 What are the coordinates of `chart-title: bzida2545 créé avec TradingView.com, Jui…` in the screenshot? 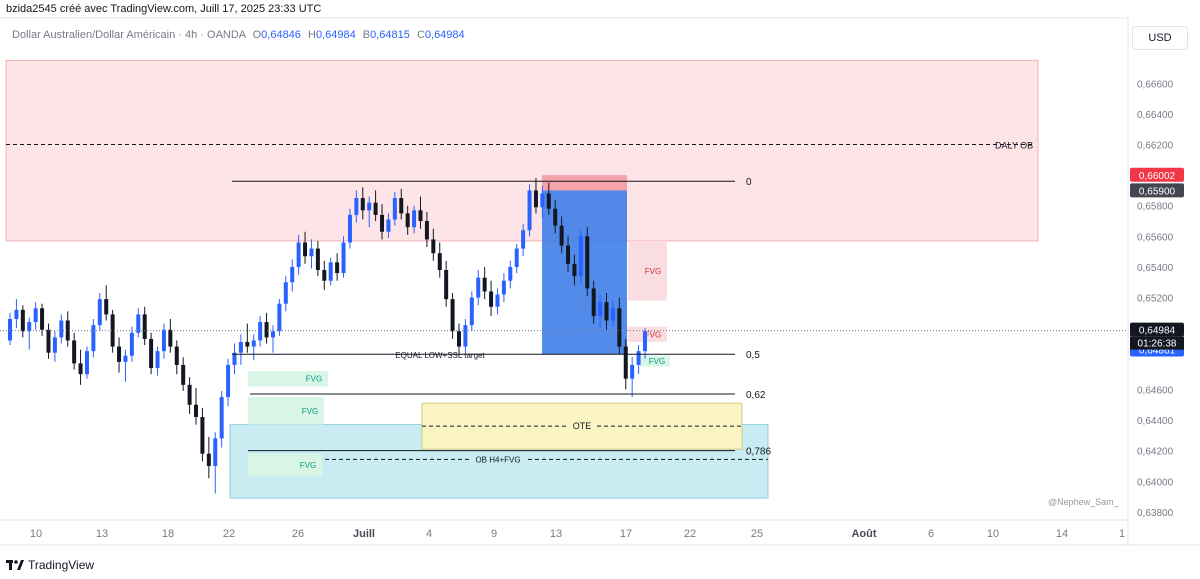 It's located at (164, 9).